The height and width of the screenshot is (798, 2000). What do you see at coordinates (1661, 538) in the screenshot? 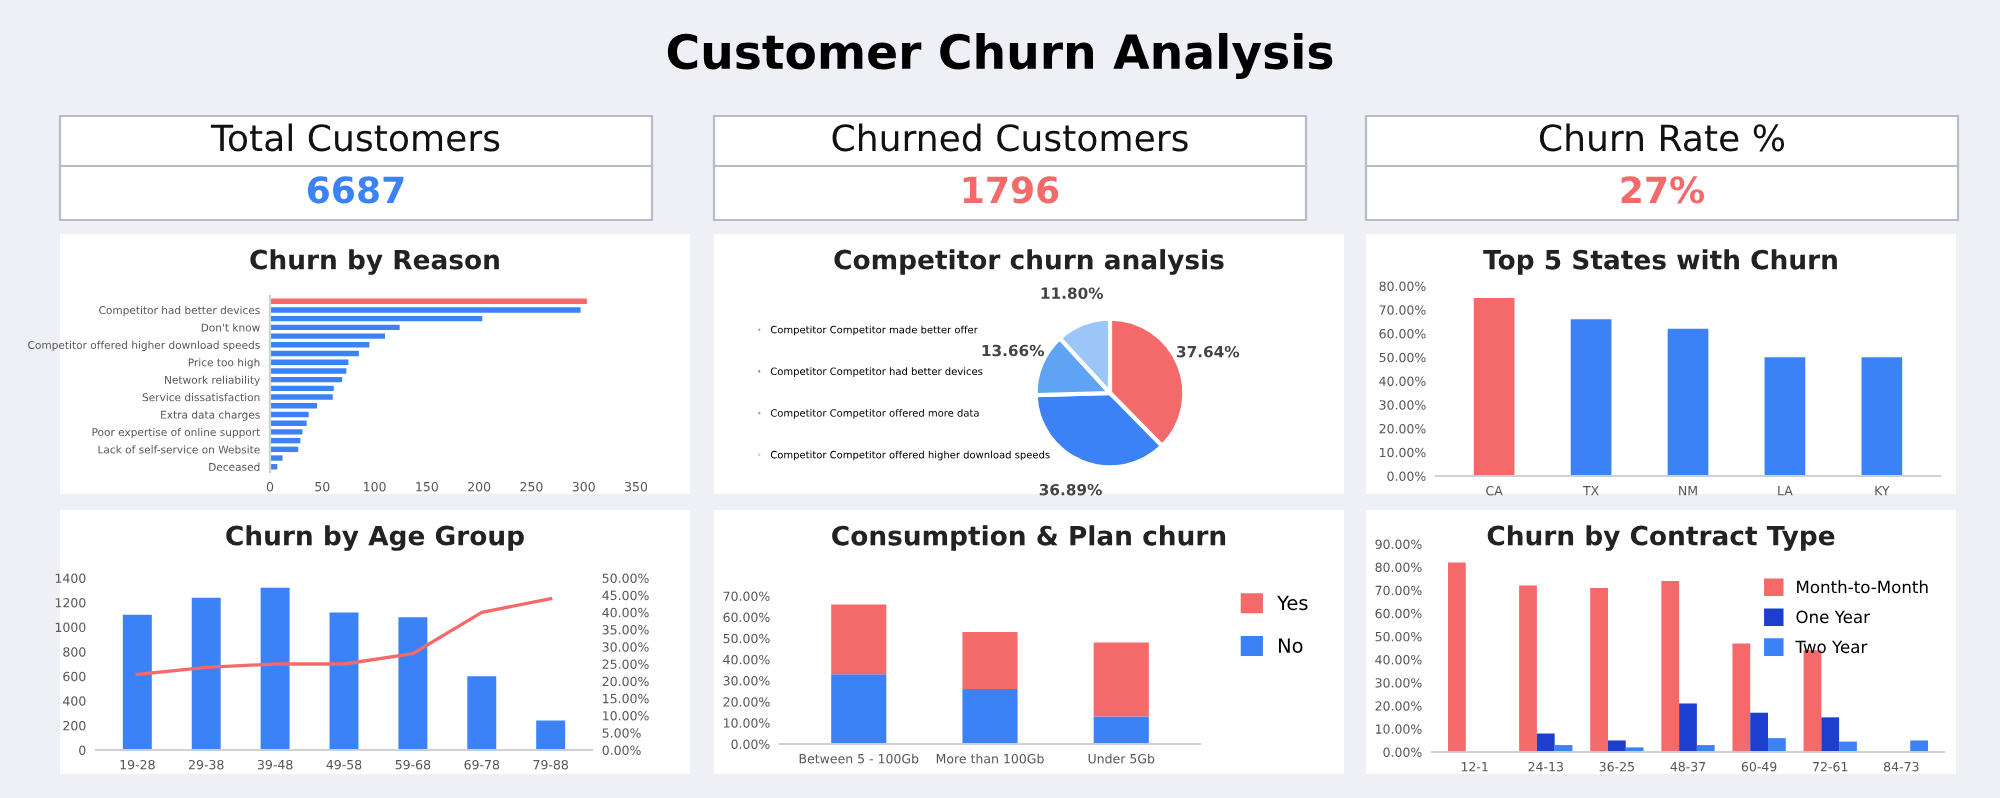
I see `chart-title: Churn by Contract Type` at bounding box center [1661, 538].